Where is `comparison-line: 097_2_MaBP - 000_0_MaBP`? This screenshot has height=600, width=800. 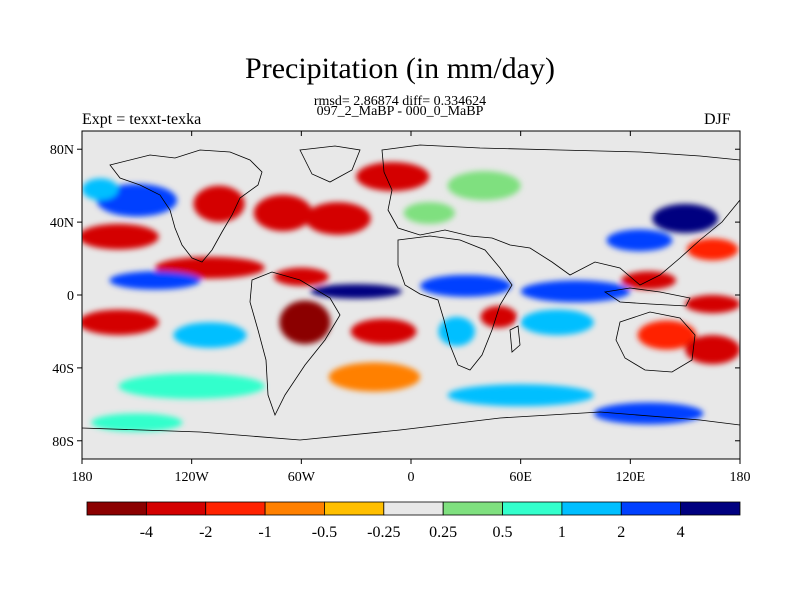 comparison-line: 097_2_MaBP - 000_0_MaBP is located at coordinates (400, 111).